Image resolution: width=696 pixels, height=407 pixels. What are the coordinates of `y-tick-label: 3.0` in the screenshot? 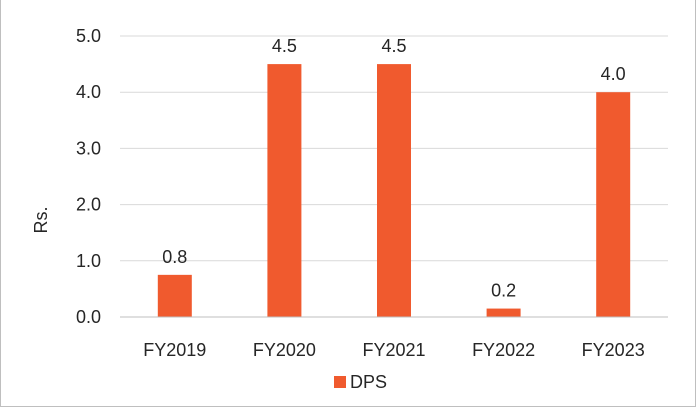 It's located at (88, 148).